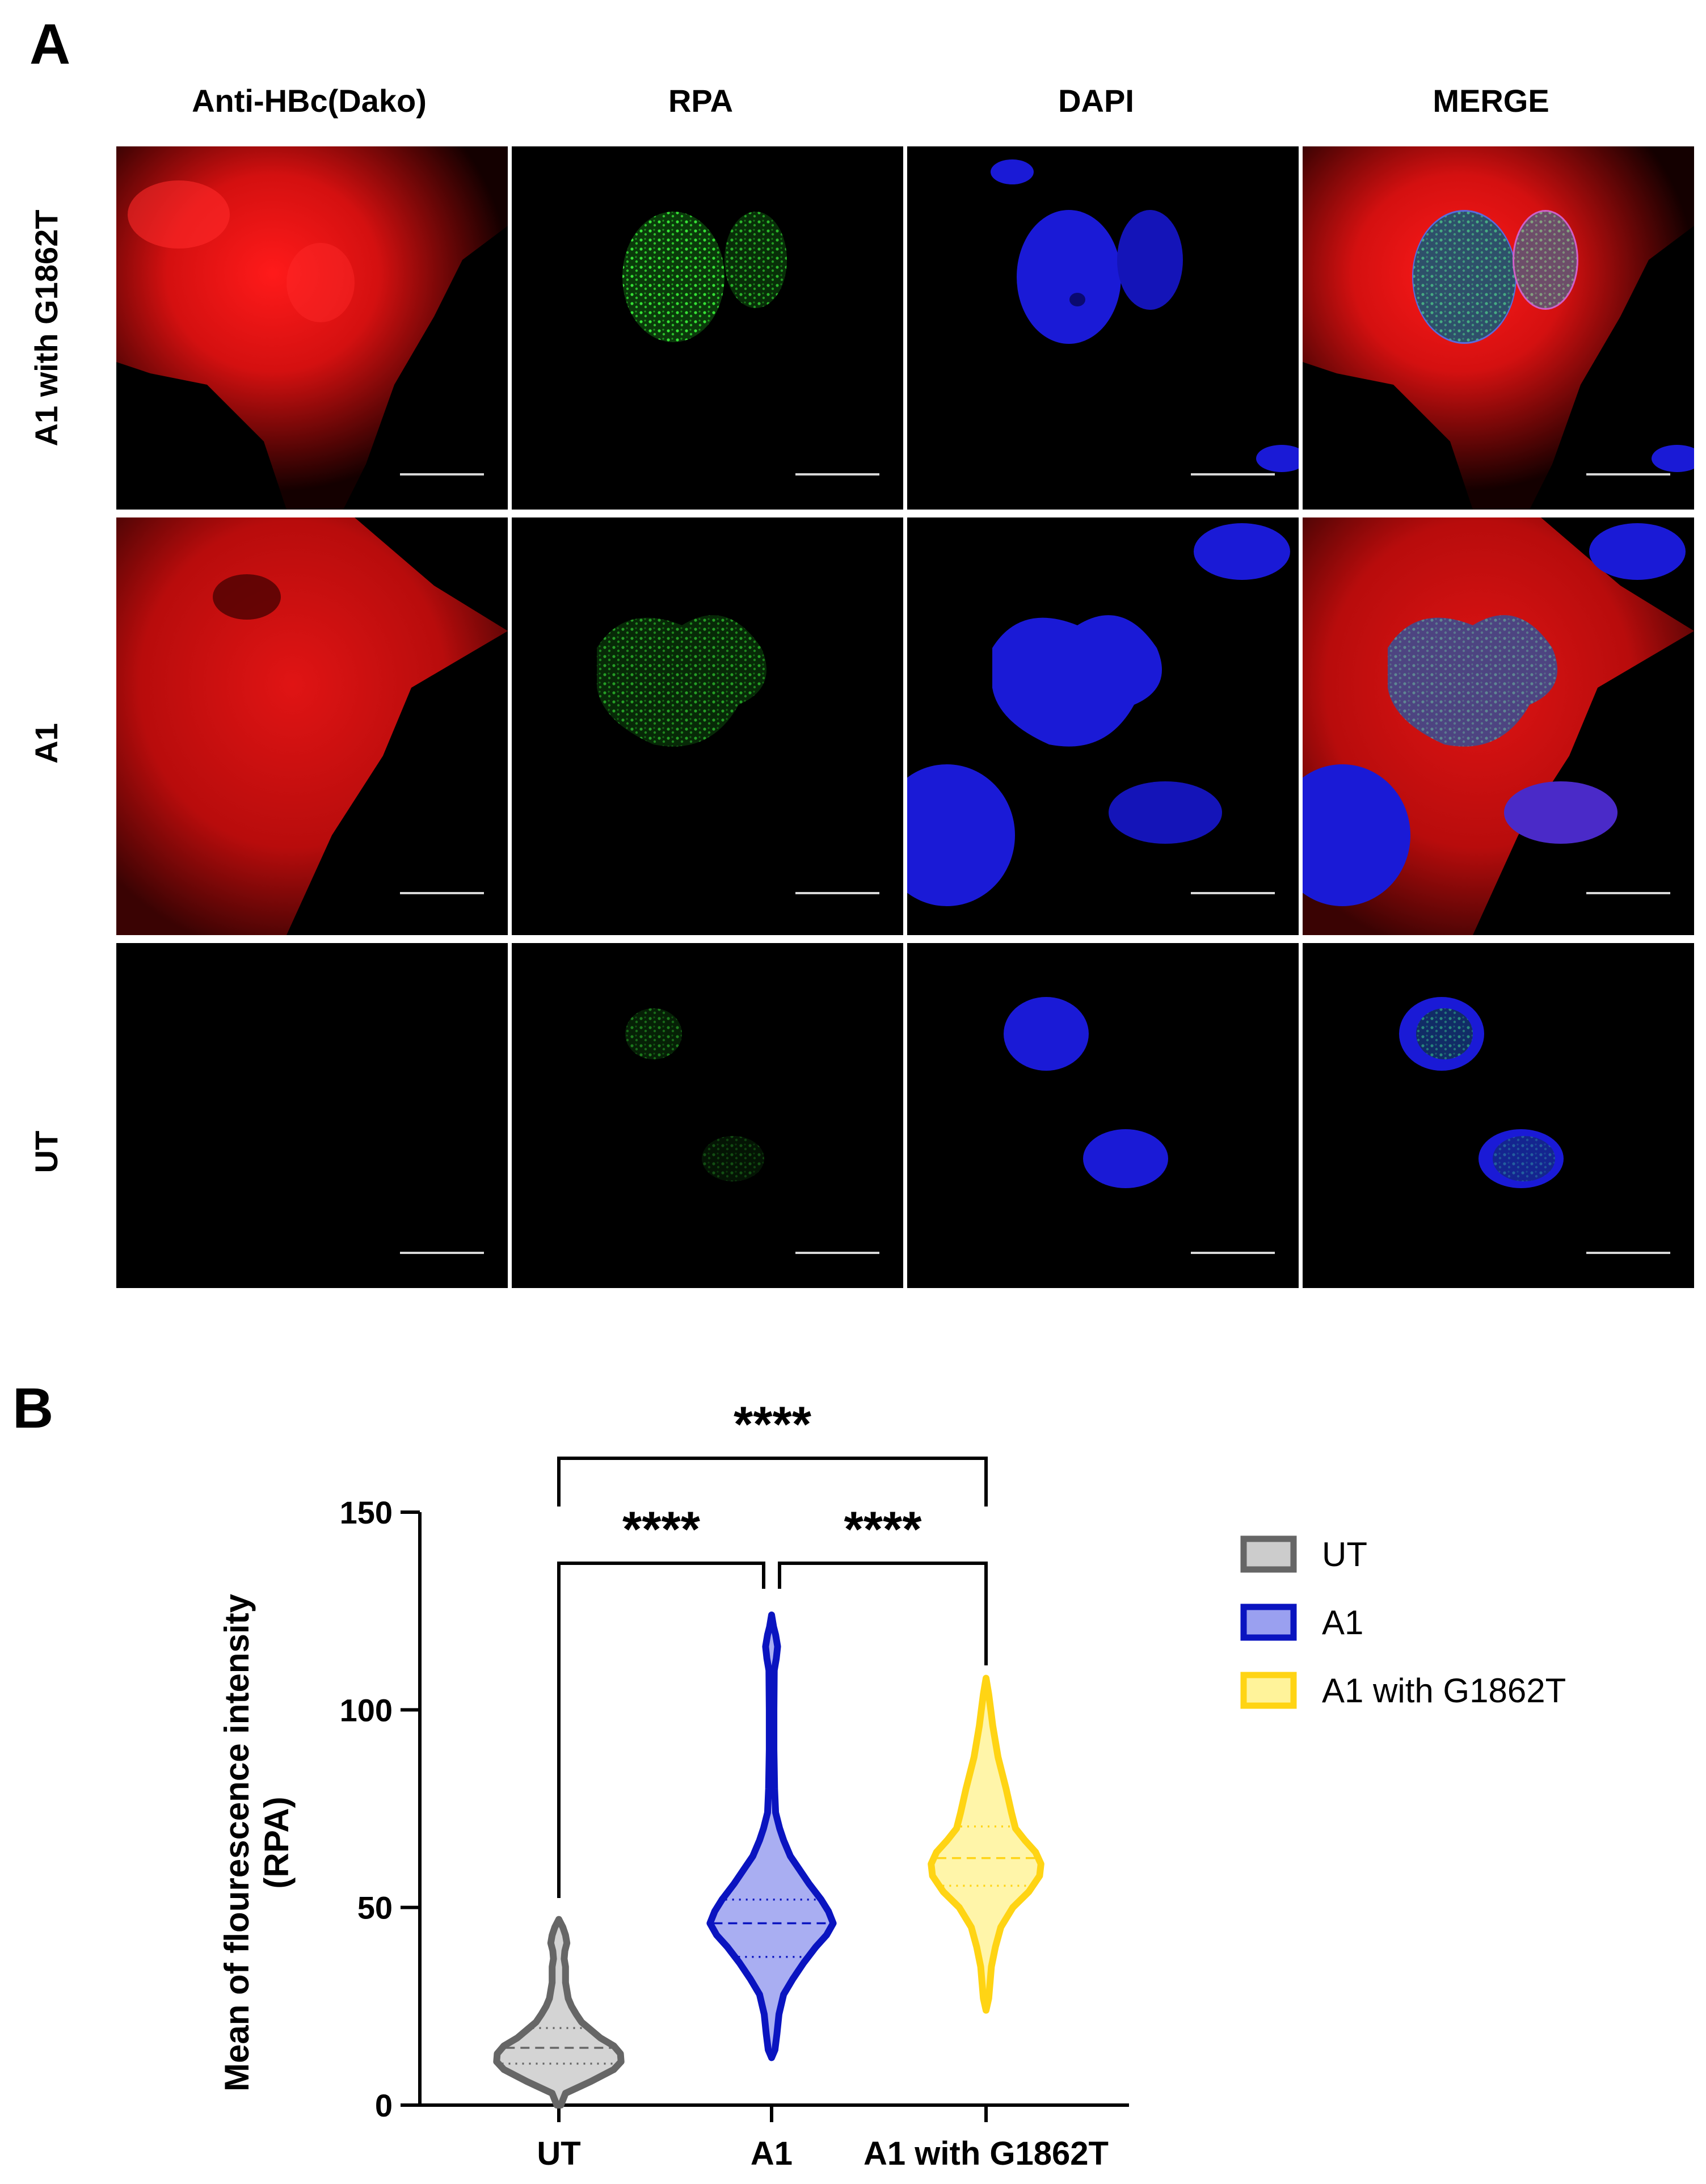 The image size is (1706, 2184). I want to click on significance-brackets: **** **** ****, so click(772, 1647).